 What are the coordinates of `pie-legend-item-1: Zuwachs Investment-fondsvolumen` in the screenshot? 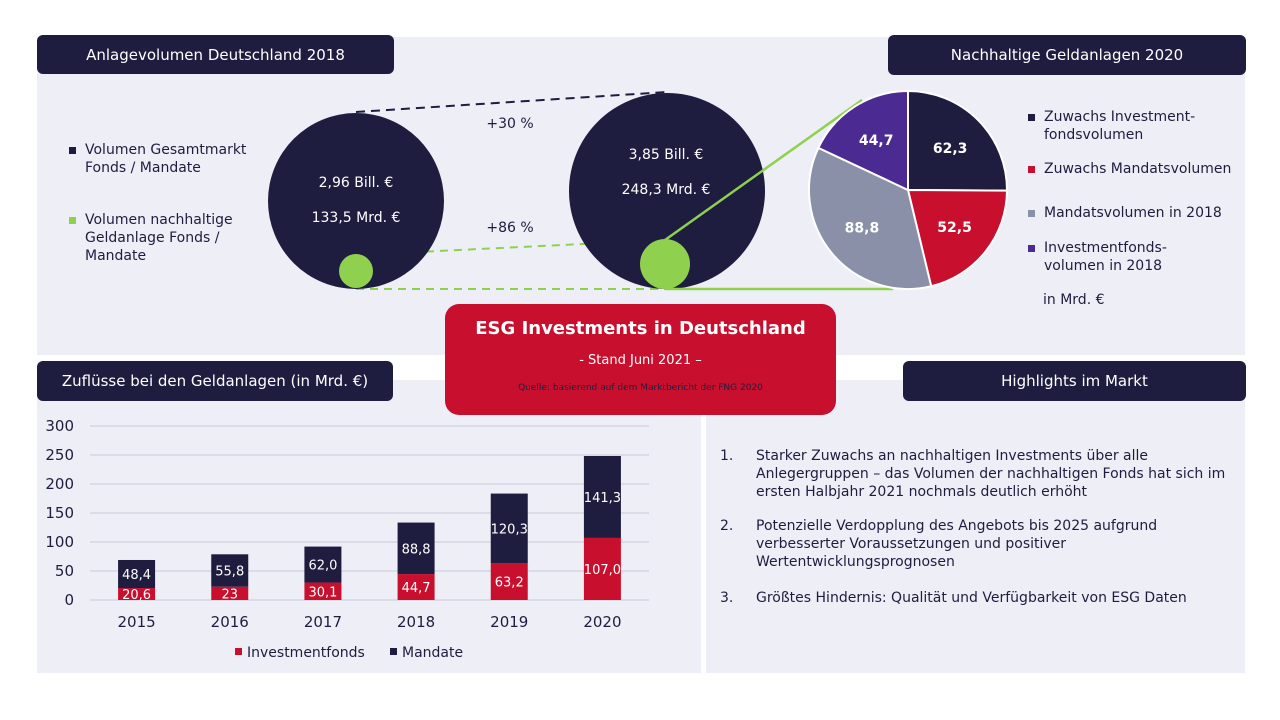 It's located at (1130, 126).